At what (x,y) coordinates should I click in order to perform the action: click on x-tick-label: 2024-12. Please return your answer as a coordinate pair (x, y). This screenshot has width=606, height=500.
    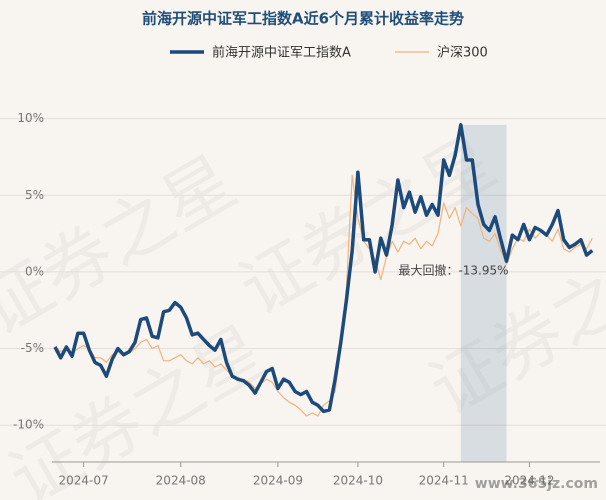
    Looking at the image, I should click on (529, 481).